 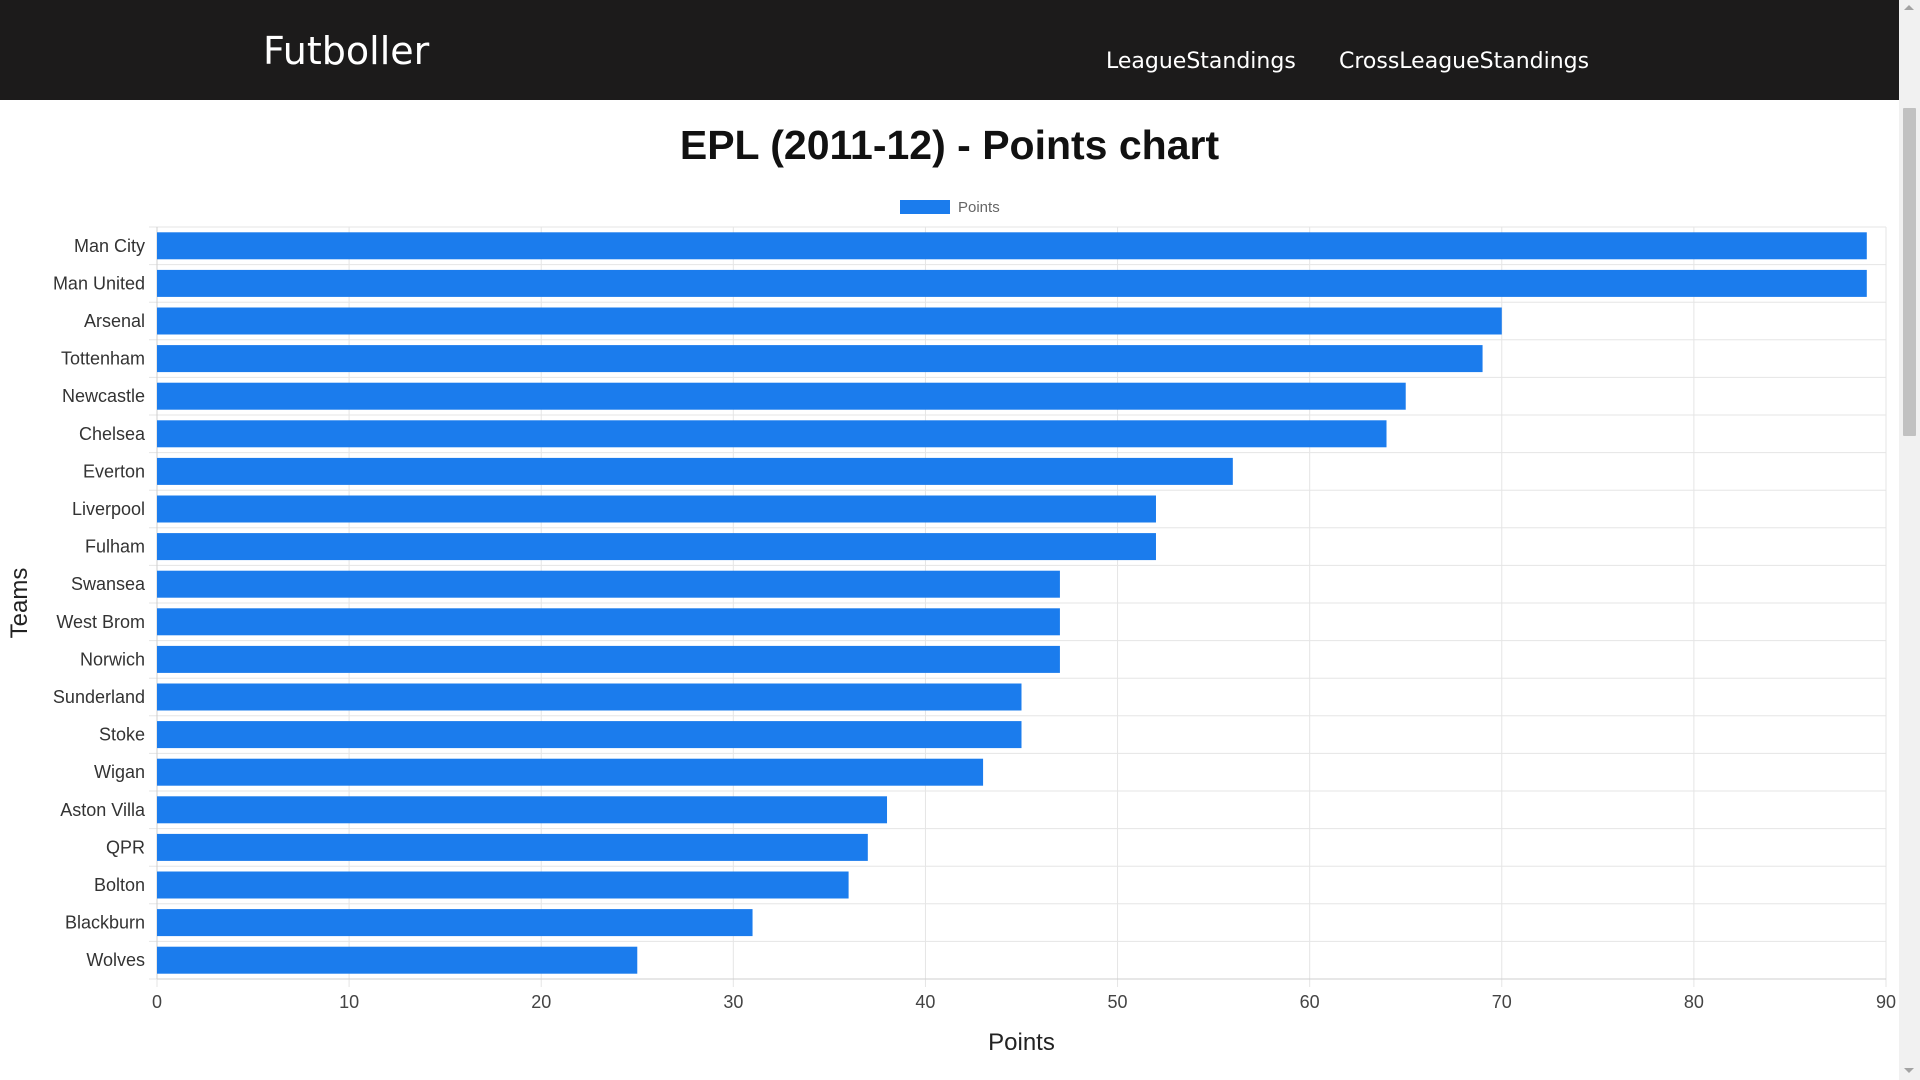 I want to click on x-axis-title: Points, so click(x=1021, y=1042).